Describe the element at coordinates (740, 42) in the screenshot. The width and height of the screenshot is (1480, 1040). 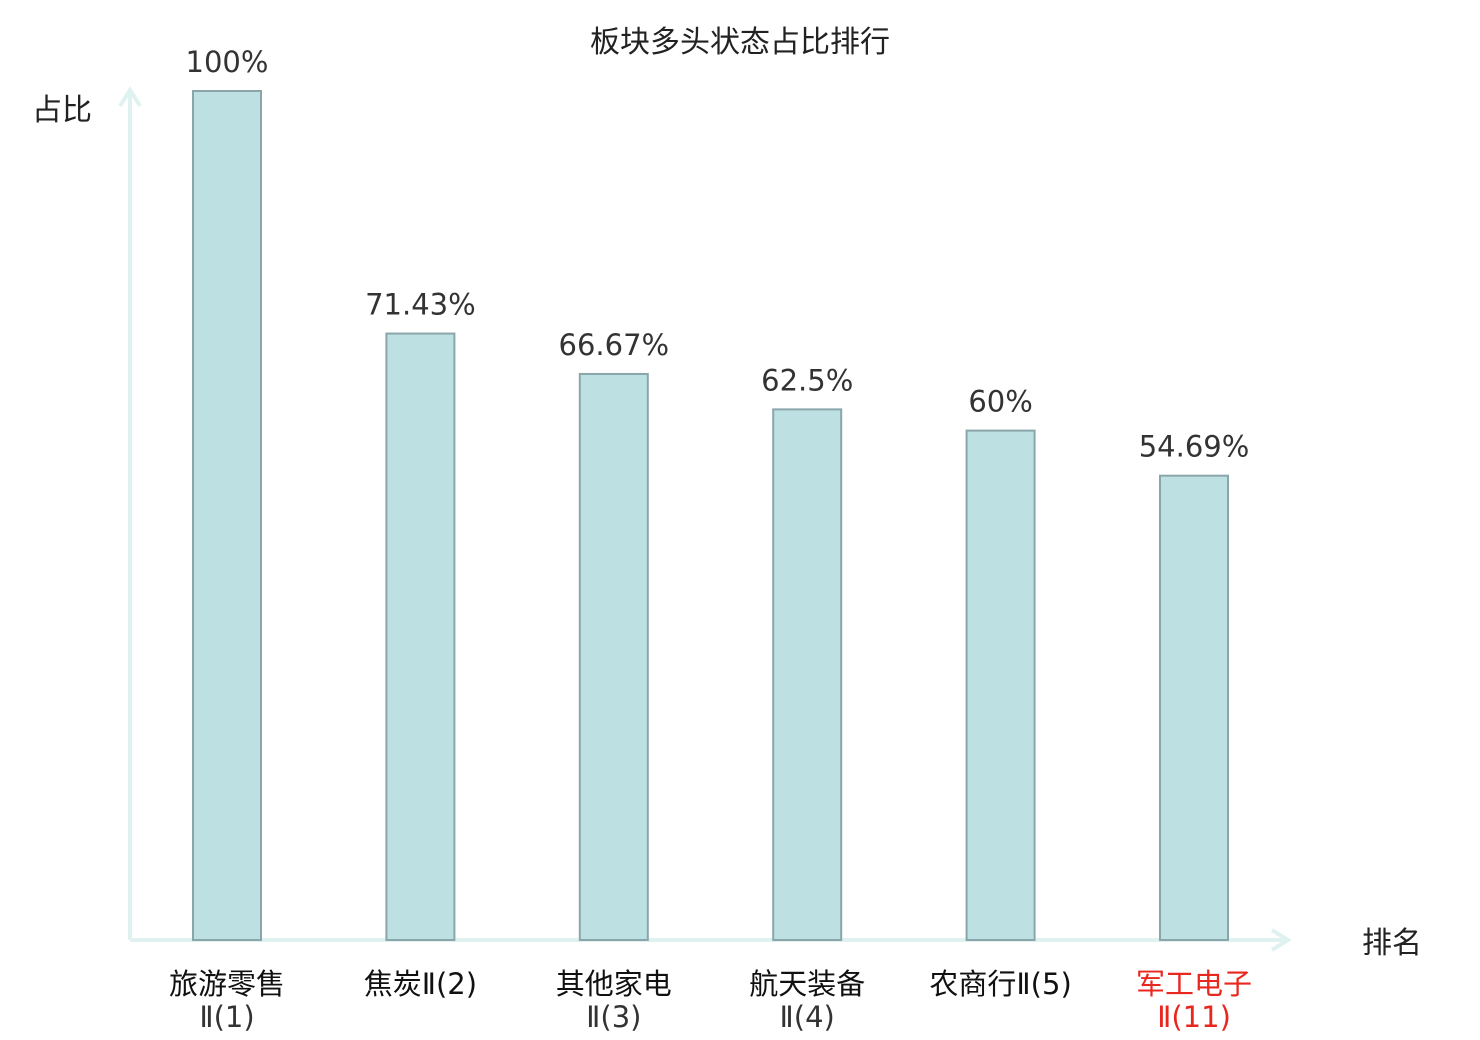
I see `chart-title: 板块多头状态占比排行` at that location.